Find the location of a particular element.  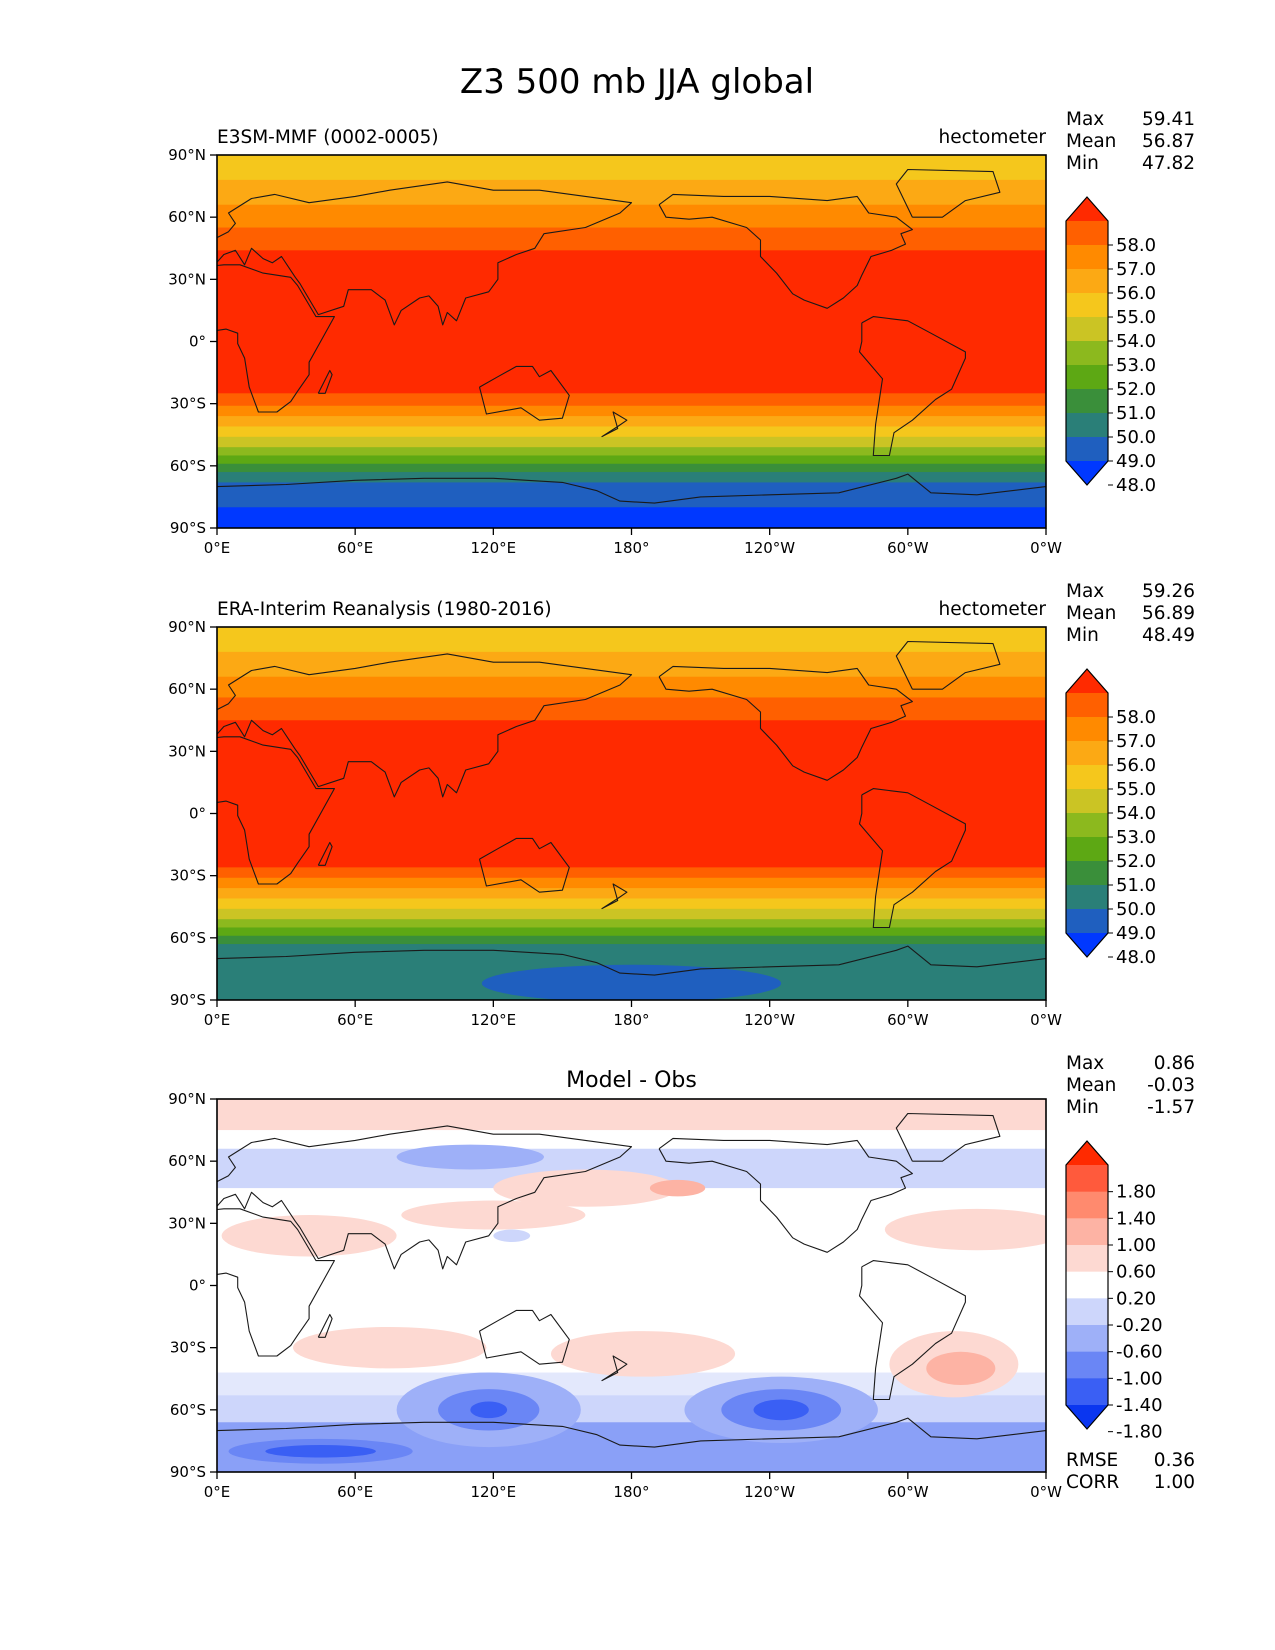

colorbar-label: -0.60 is located at coordinates (1139, 1352).